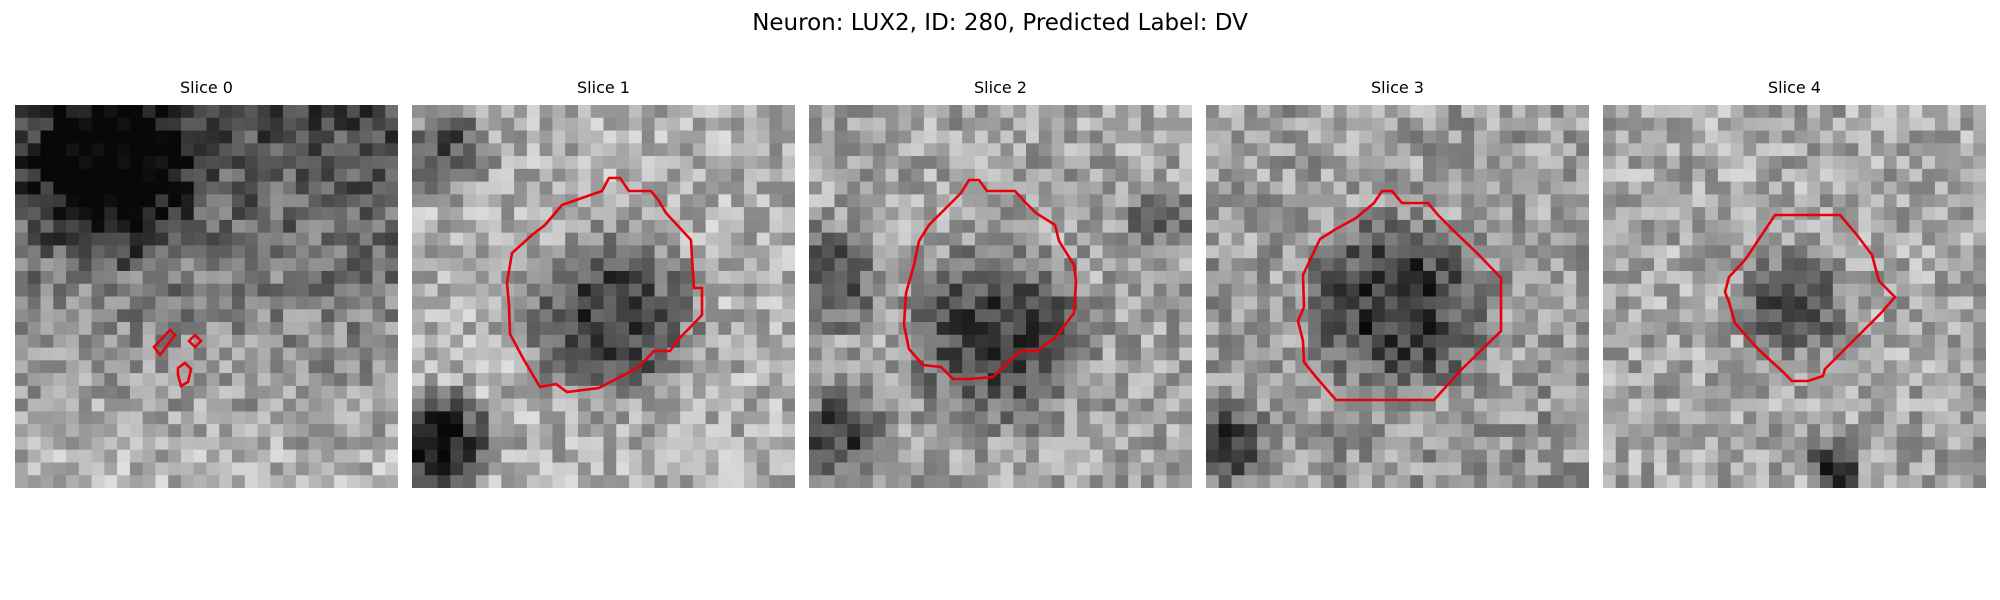  What do you see at coordinates (1397, 296) in the screenshot?
I see `slice-image` at bounding box center [1397, 296].